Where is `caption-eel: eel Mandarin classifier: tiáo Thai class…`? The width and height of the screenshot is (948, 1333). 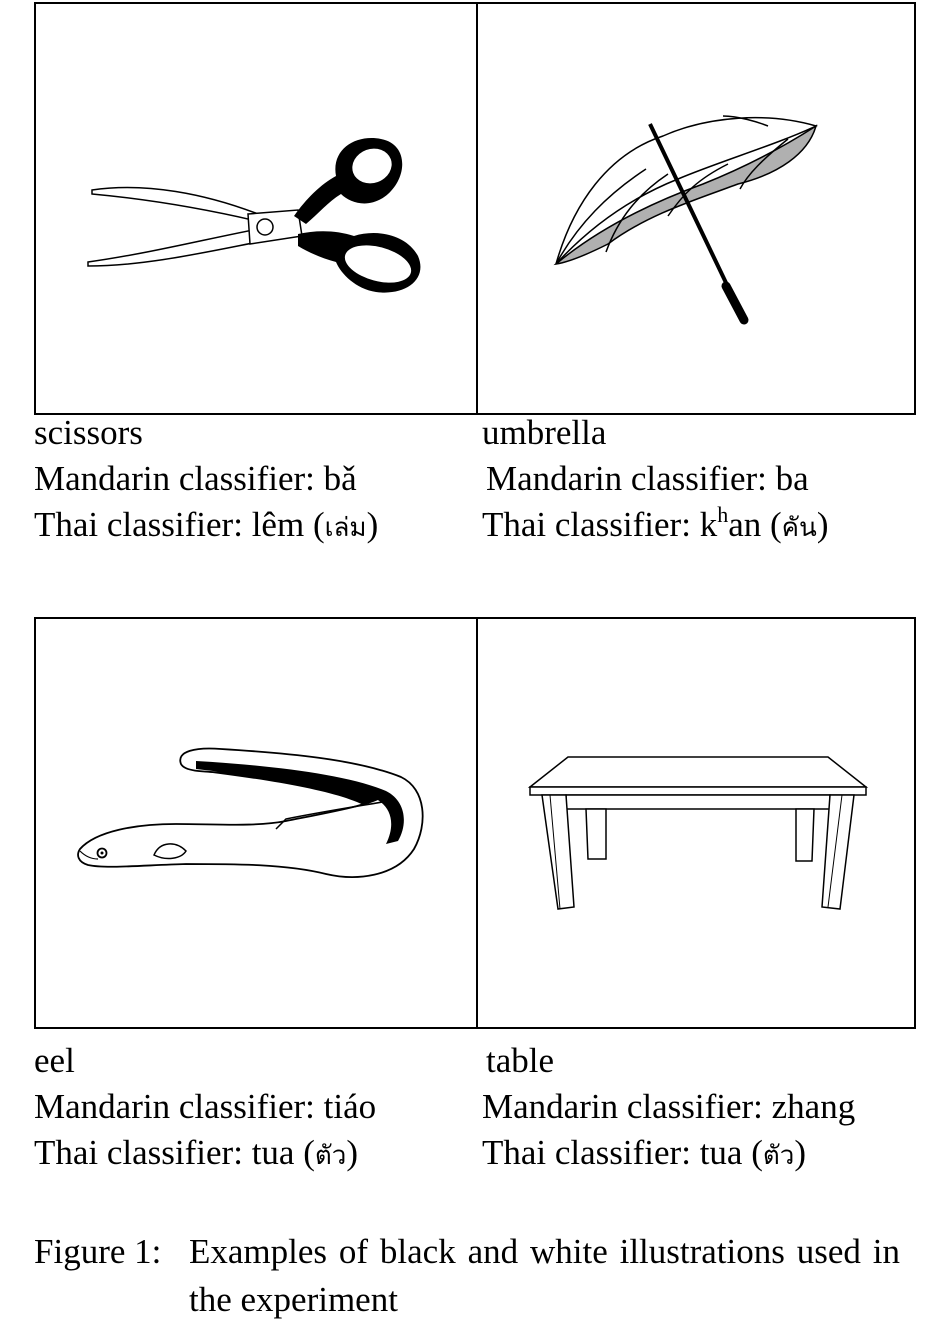 caption-eel: eel Mandarin classifier: tiáo Thai class… is located at coordinates (205, 1107).